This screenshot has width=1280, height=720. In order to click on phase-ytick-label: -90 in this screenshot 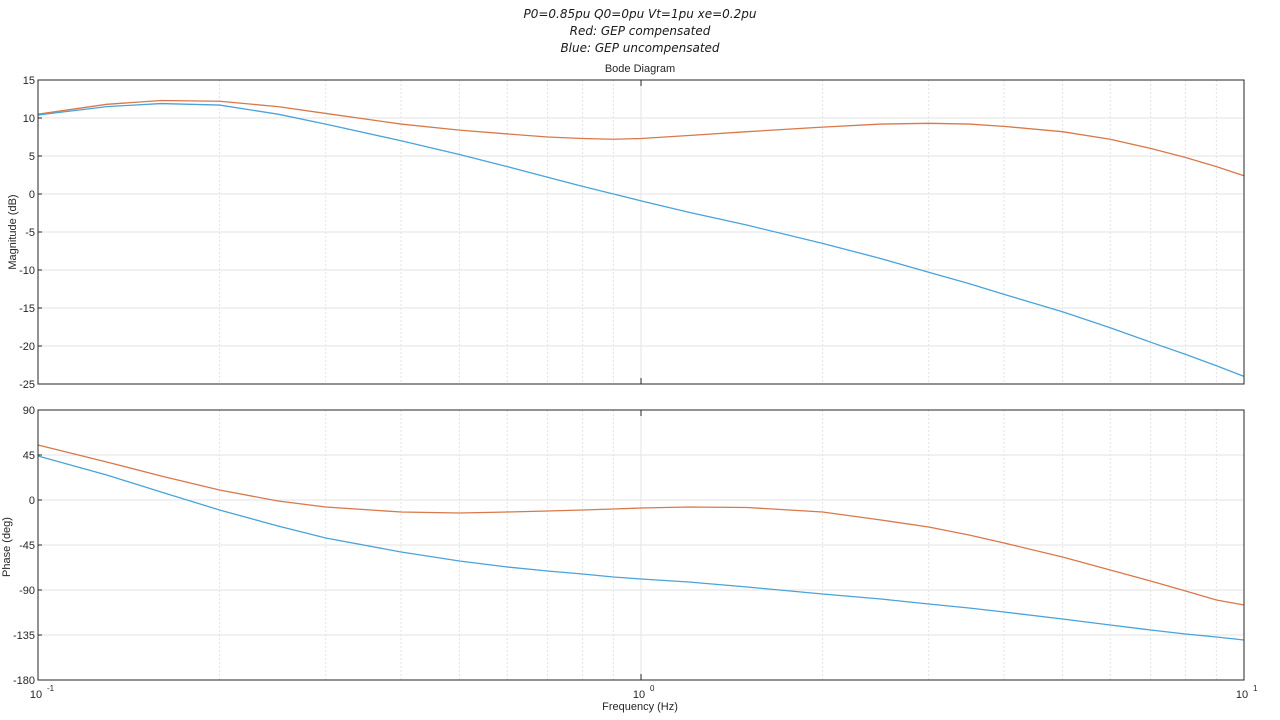, I will do `click(27, 591)`.